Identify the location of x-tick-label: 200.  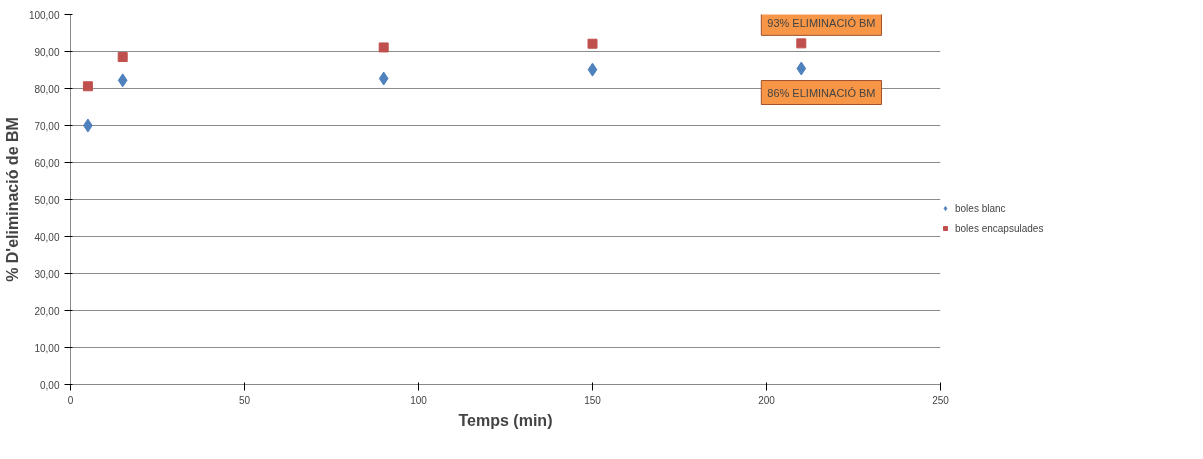
(767, 400).